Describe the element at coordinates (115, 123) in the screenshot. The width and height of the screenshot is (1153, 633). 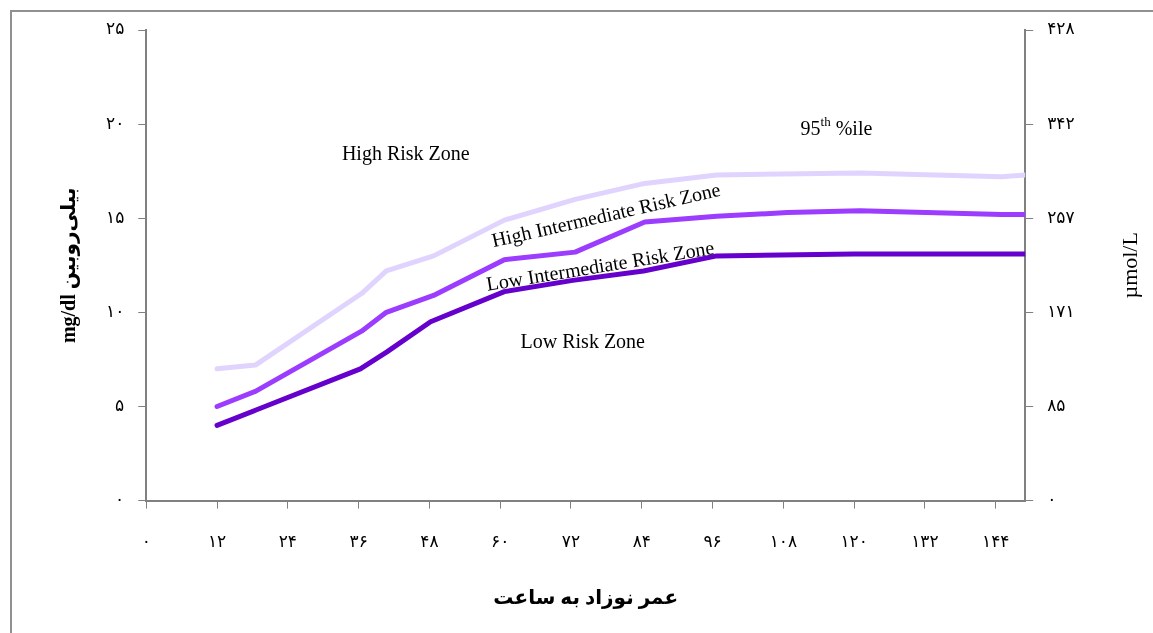
I see `y-tick-label: ۲۰` at that location.